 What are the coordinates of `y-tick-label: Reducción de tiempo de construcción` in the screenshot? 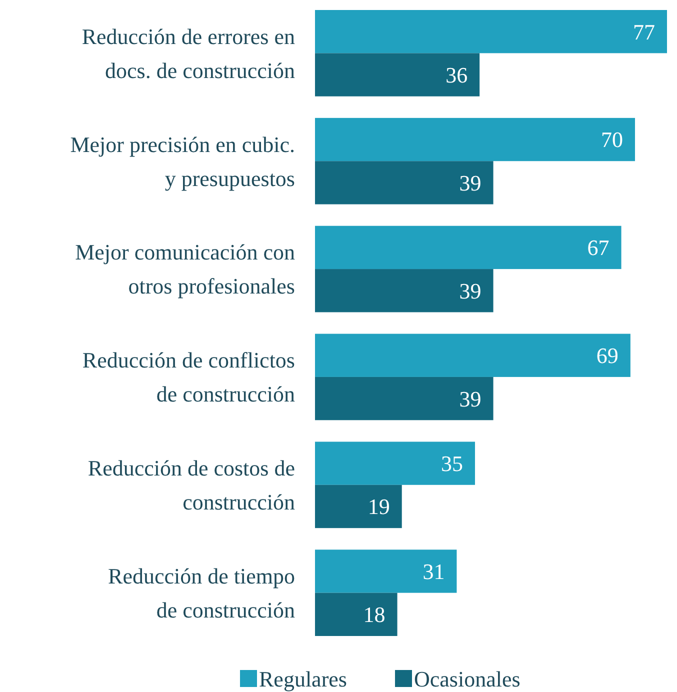 It's located at (201, 593).